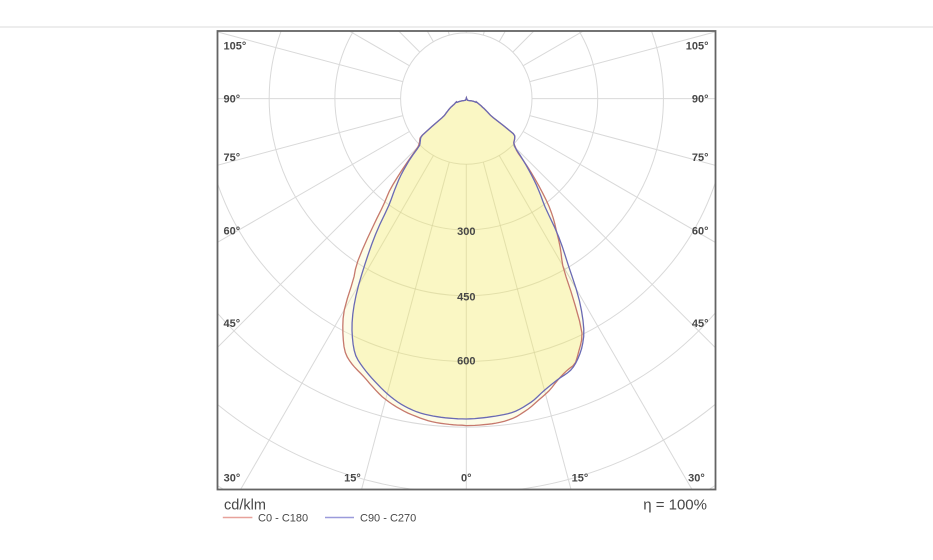  Describe the element at coordinates (466, 297) in the screenshot. I see `svg-text: 450` at that location.